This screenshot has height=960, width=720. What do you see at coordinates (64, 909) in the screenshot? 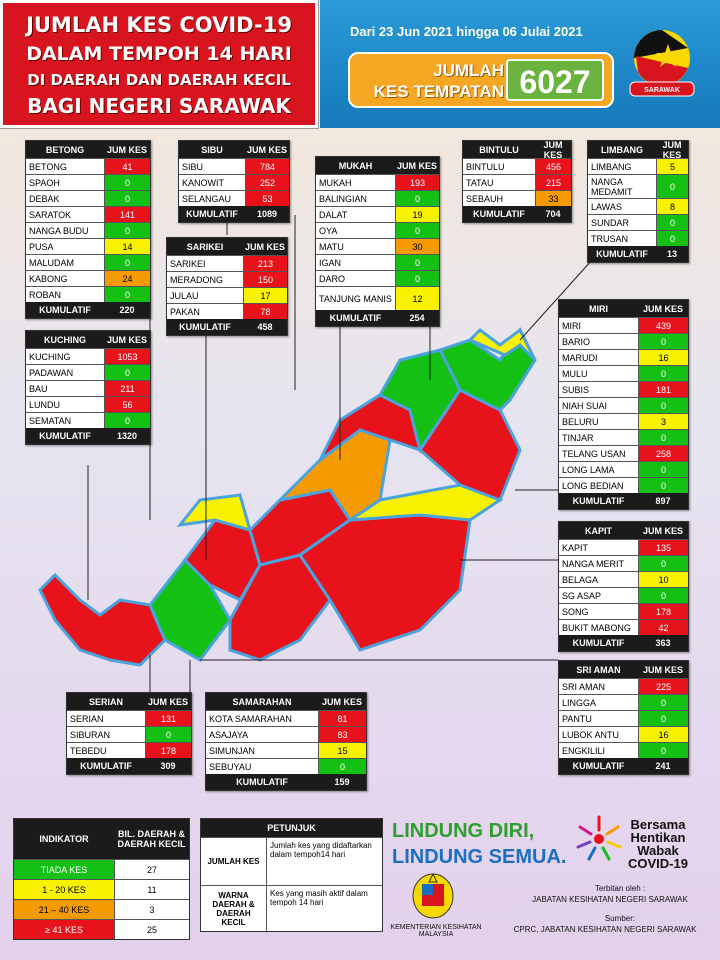
I see `legend-indicator: 21 – 40 KES` at bounding box center [64, 909].